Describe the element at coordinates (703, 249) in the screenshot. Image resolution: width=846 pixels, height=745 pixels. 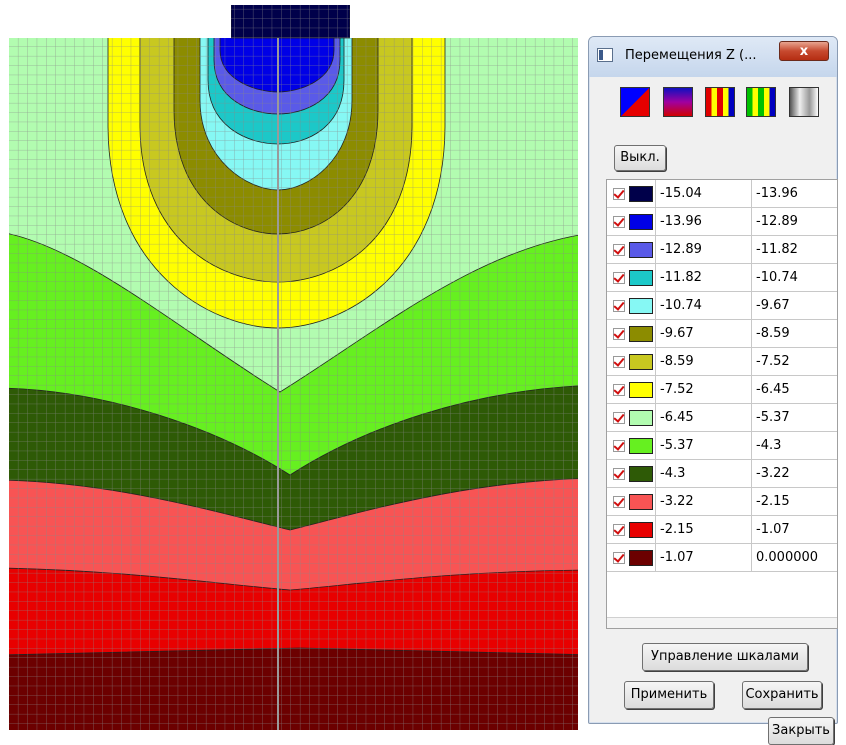
I see `range-from-value: -12.89` at that location.